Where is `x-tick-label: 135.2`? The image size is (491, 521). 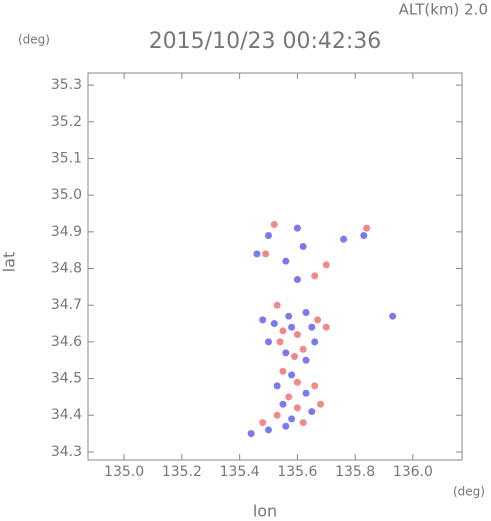
x-tick-label: 135.2 is located at coordinates (182, 472).